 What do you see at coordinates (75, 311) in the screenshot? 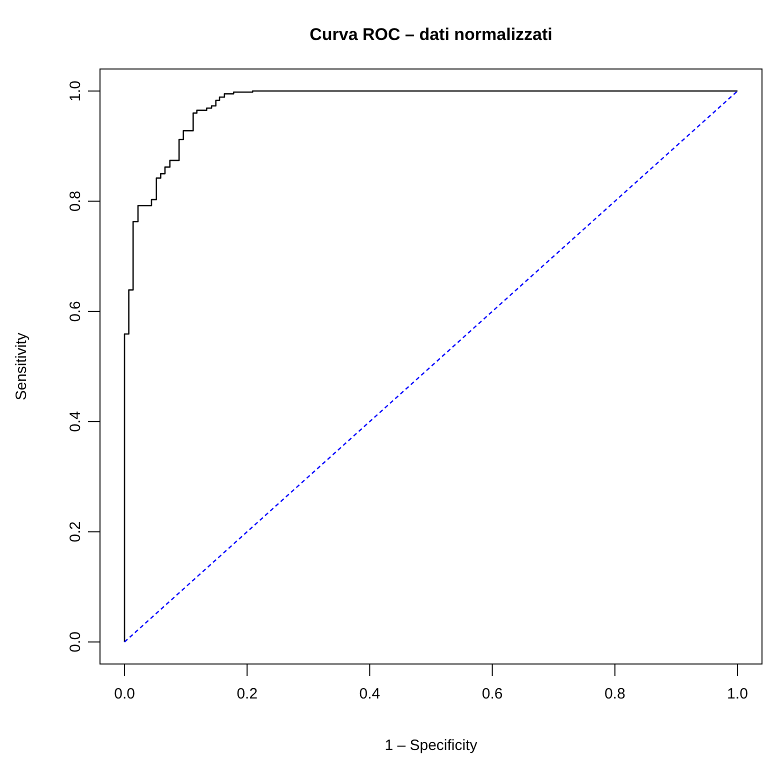
I see `y-tick-label: 0.6` at bounding box center [75, 311].